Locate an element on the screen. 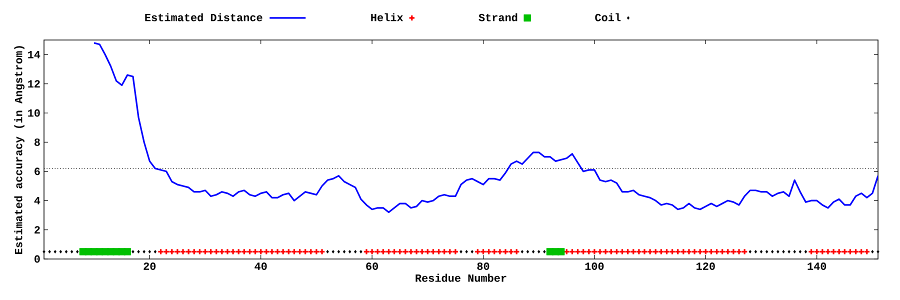 This screenshot has width=900, height=300. y-tick-label: 14 is located at coordinates (34, 54).